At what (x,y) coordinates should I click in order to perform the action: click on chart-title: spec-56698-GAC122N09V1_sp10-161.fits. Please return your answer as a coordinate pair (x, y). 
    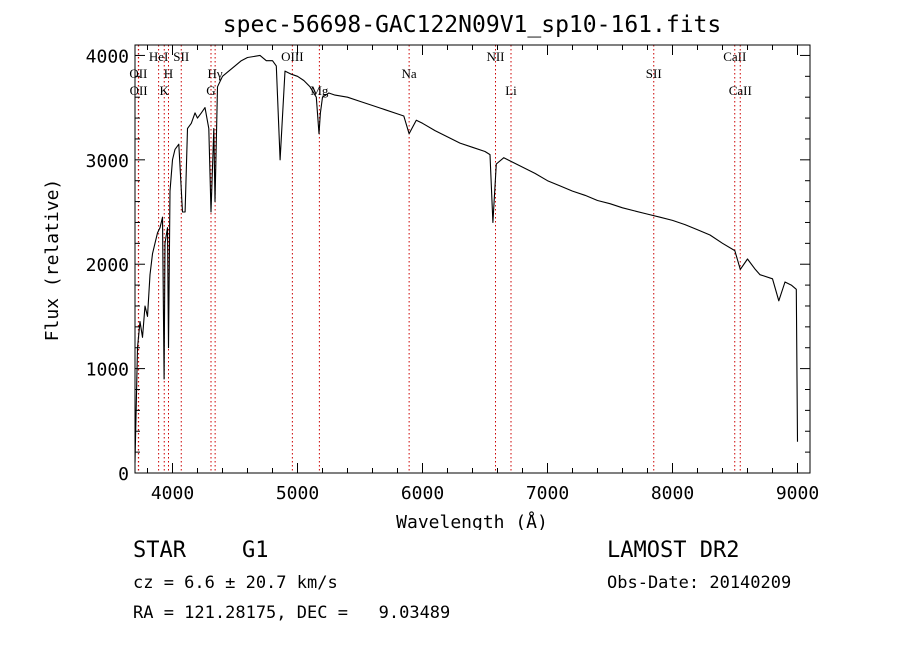
    Looking at the image, I should click on (472, 25).